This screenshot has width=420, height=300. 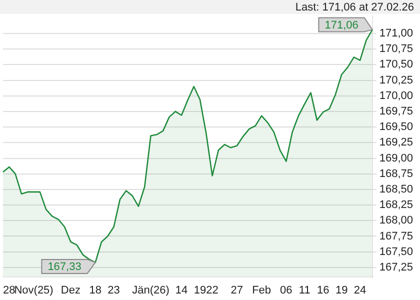 What do you see at coordinates (396, 49) in the screenshot?
I see `y-tick-label: 170,75` at bounding box center [396, 49].